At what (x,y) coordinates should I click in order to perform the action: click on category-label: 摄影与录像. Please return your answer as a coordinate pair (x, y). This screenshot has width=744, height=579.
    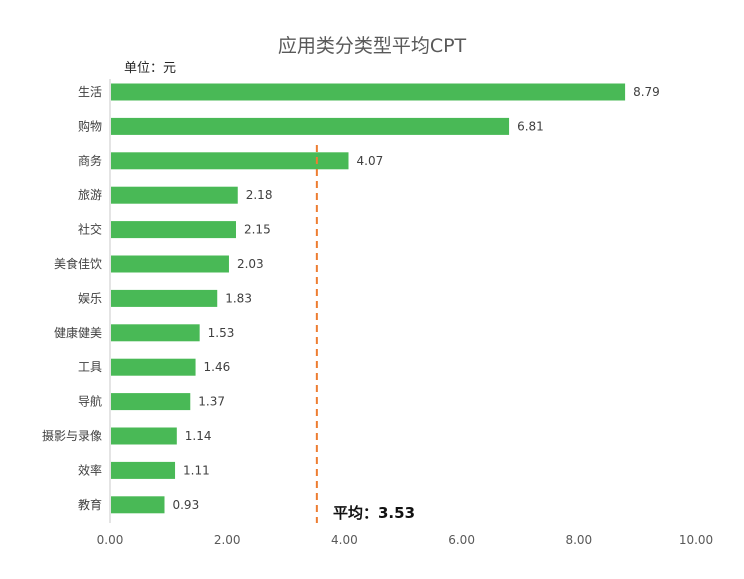
    Looking at the image, I should click on (72, 435).